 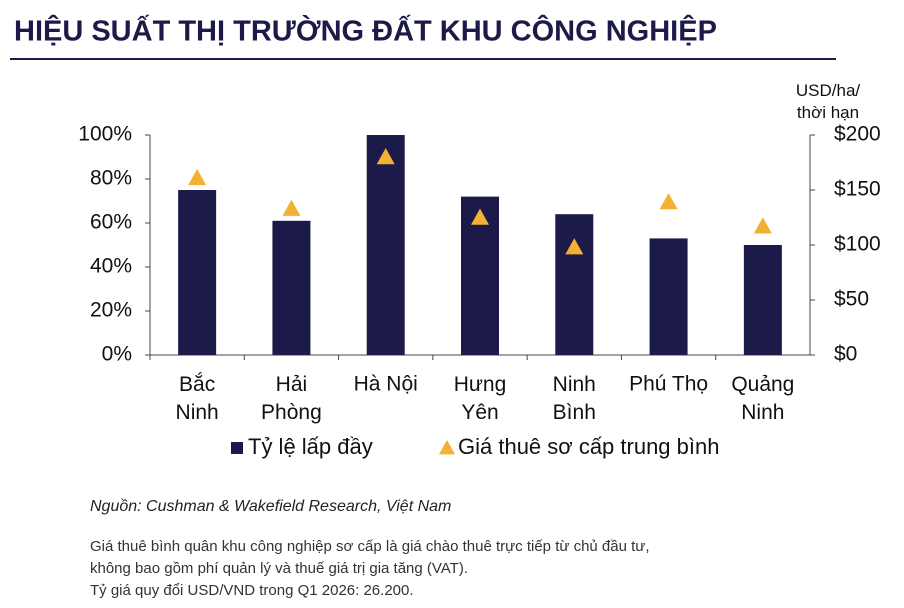 I want to click on x-tick-label: Hà Nội, so click(x=386, y=384).